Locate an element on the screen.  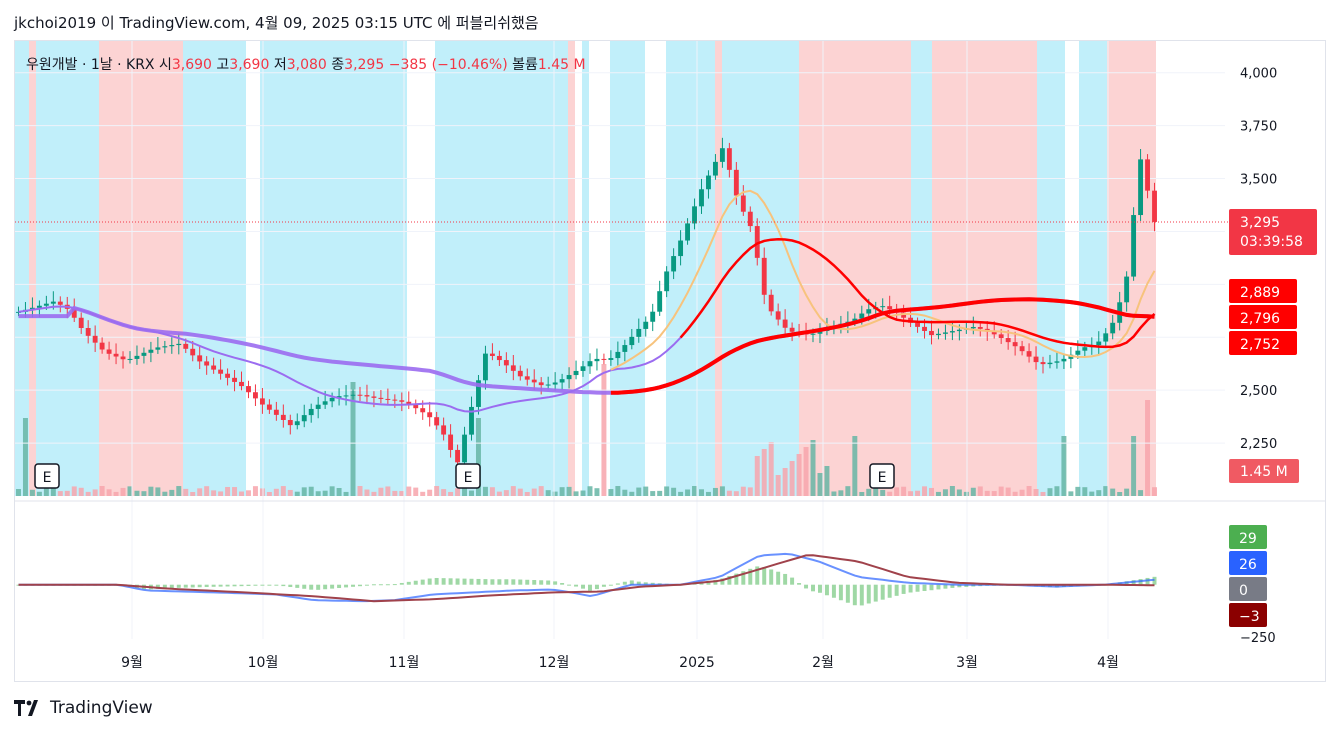
x-tick-label: 11월 is located at coordinates (404, 663).